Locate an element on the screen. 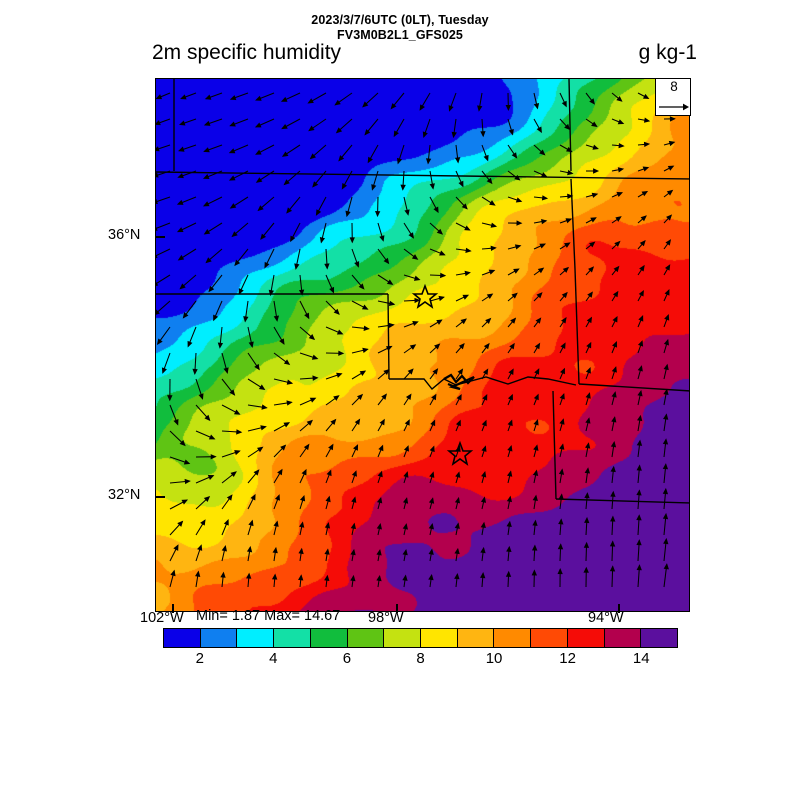 This screenshot has width=800, height=800. colorbar-tick-labels: 2 4 6 8 10 12 14 is located at coordinates (420, 659).